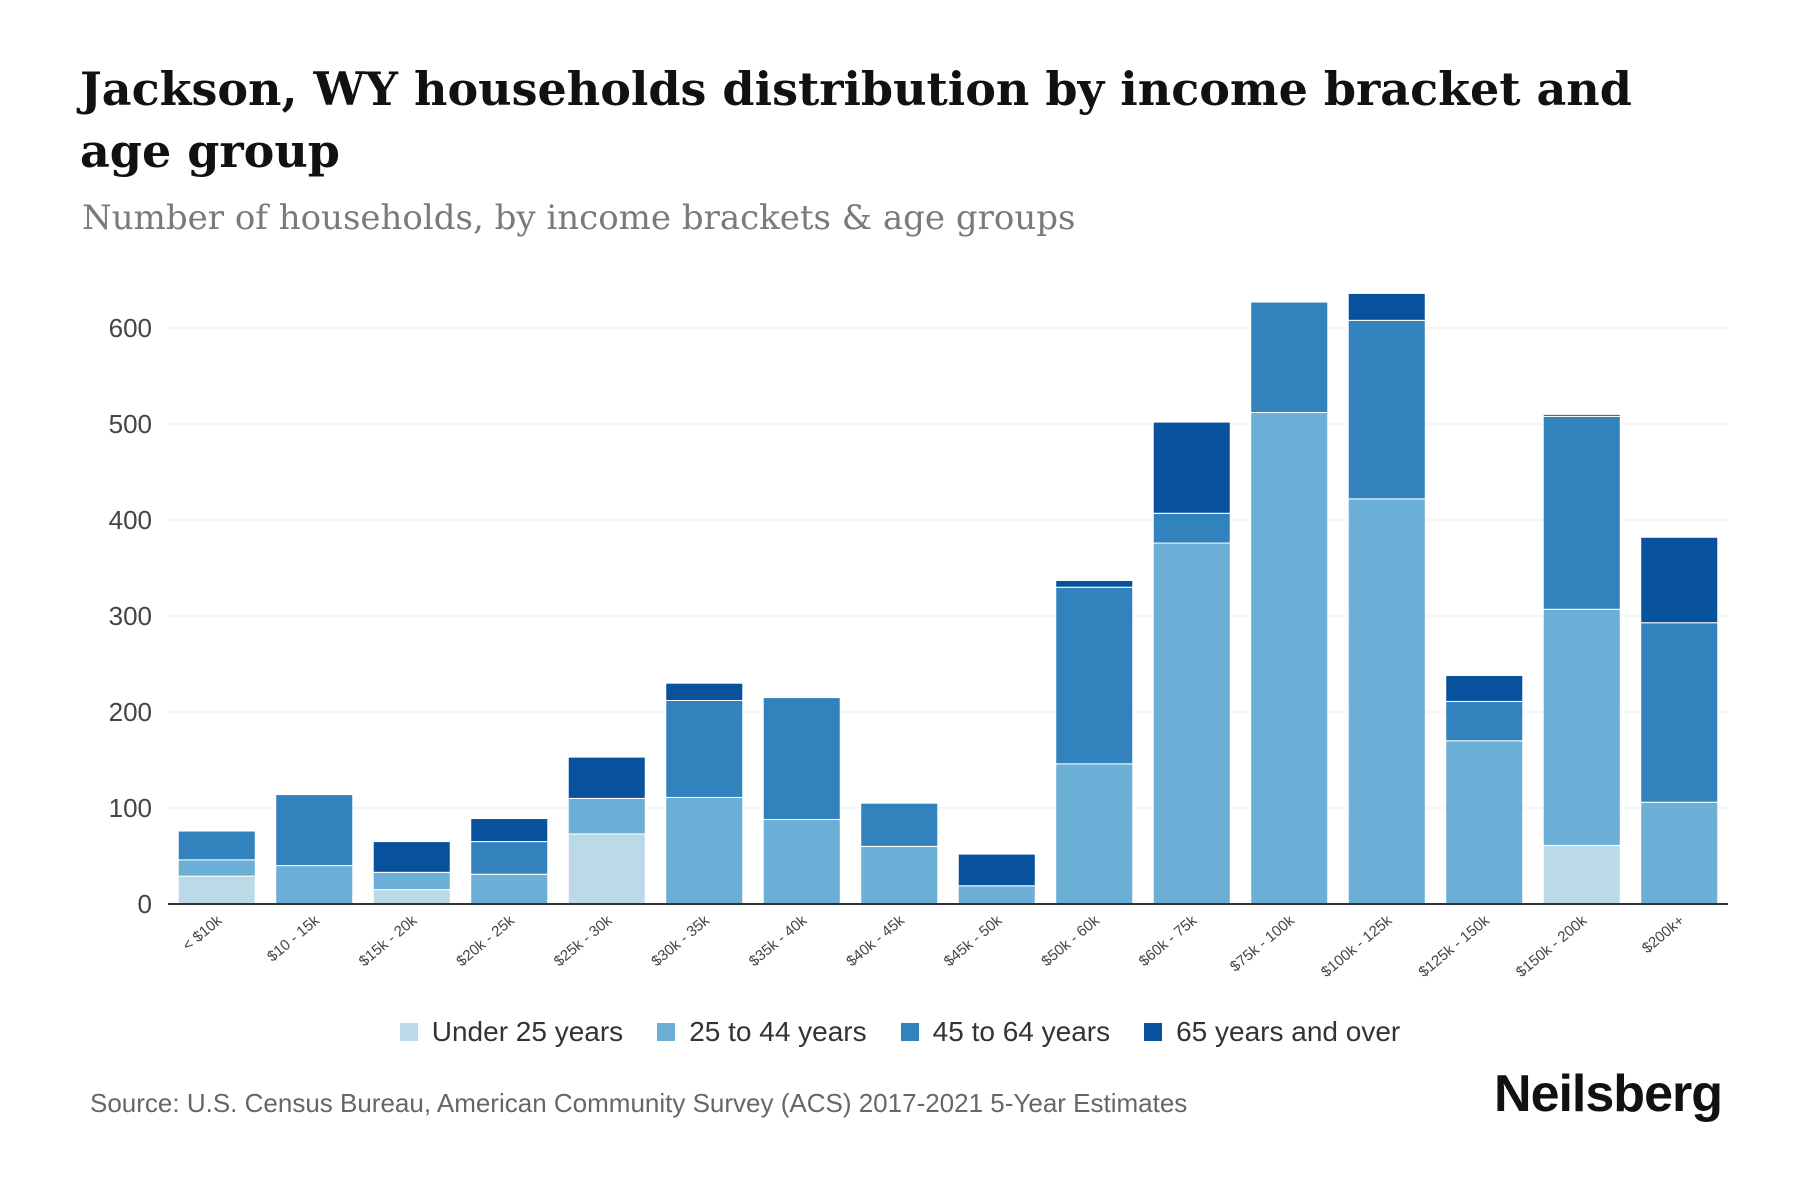 The image size is (1800, 1200). I want to click on x-tick-label: $45k - 50k, so click(973, 941).